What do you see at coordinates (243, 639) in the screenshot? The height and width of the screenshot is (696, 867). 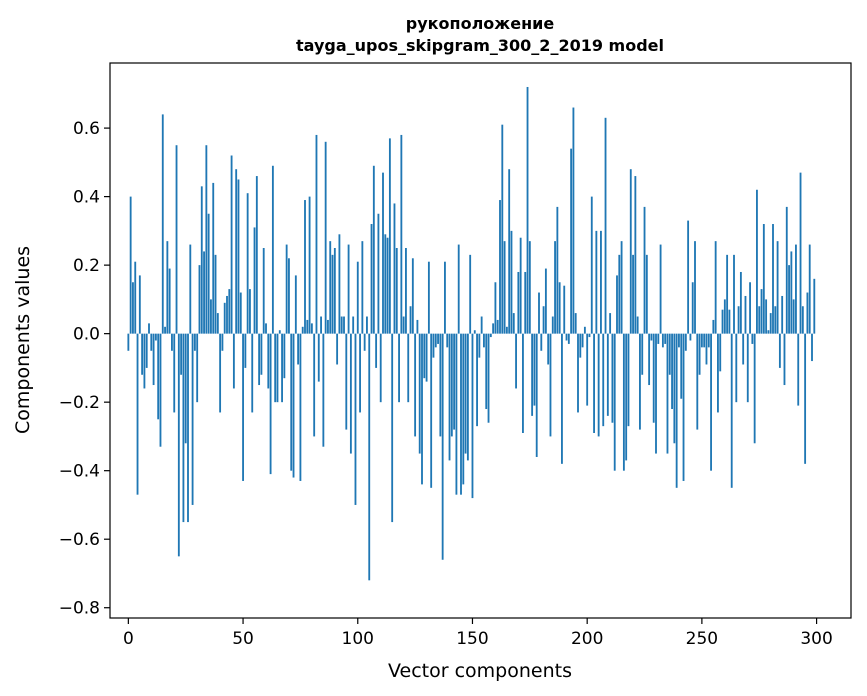 I see `x-tick-label: 50` at bounding box center [243, 639].